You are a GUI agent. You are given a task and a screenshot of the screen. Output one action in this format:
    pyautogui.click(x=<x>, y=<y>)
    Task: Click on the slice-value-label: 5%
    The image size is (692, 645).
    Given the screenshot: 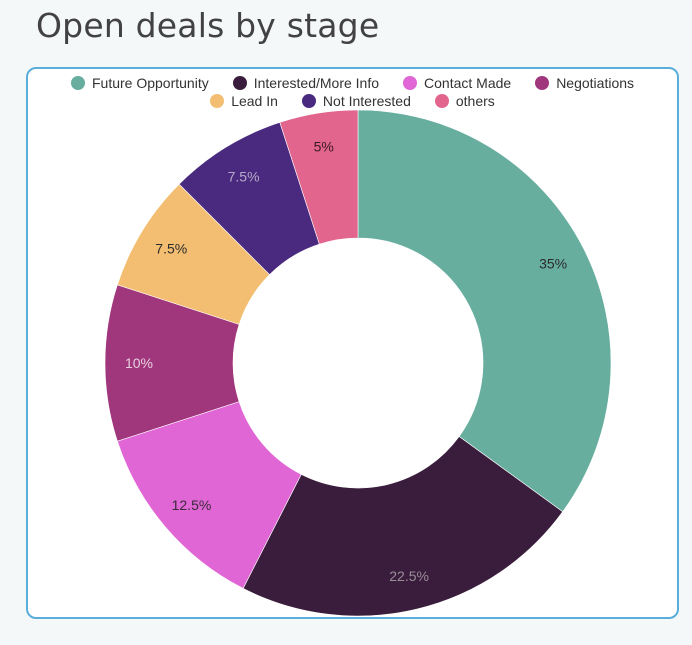 What is the action you would take?
    pyautogui.click(x=324, y=147)
    